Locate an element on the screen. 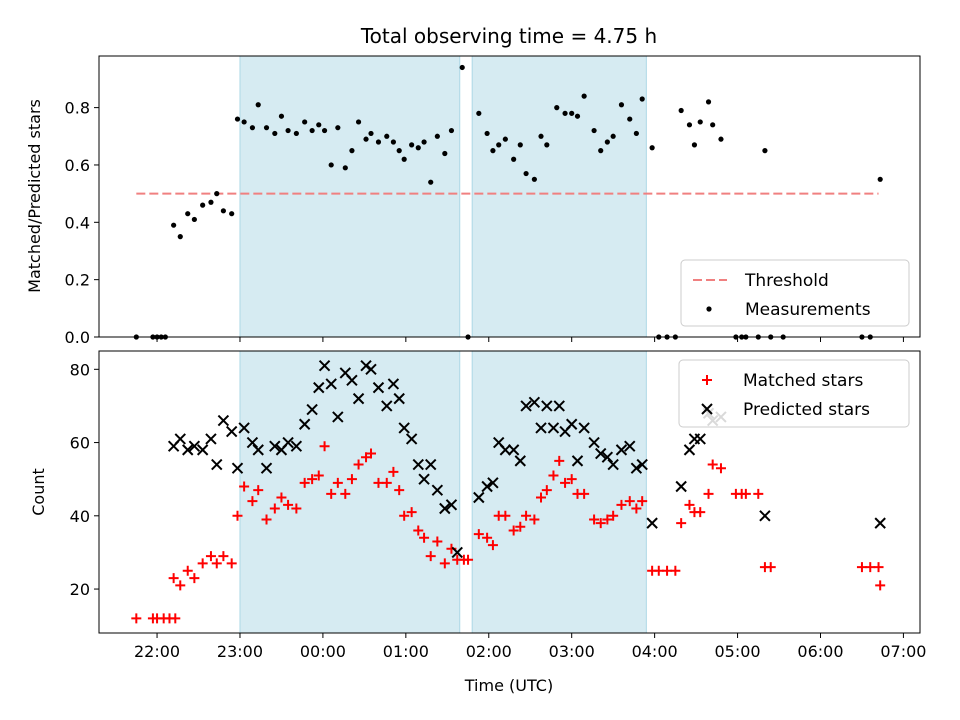 This screenshot has height=720, width=960. legend-measurement-marker is located at coordinates (709, 309).